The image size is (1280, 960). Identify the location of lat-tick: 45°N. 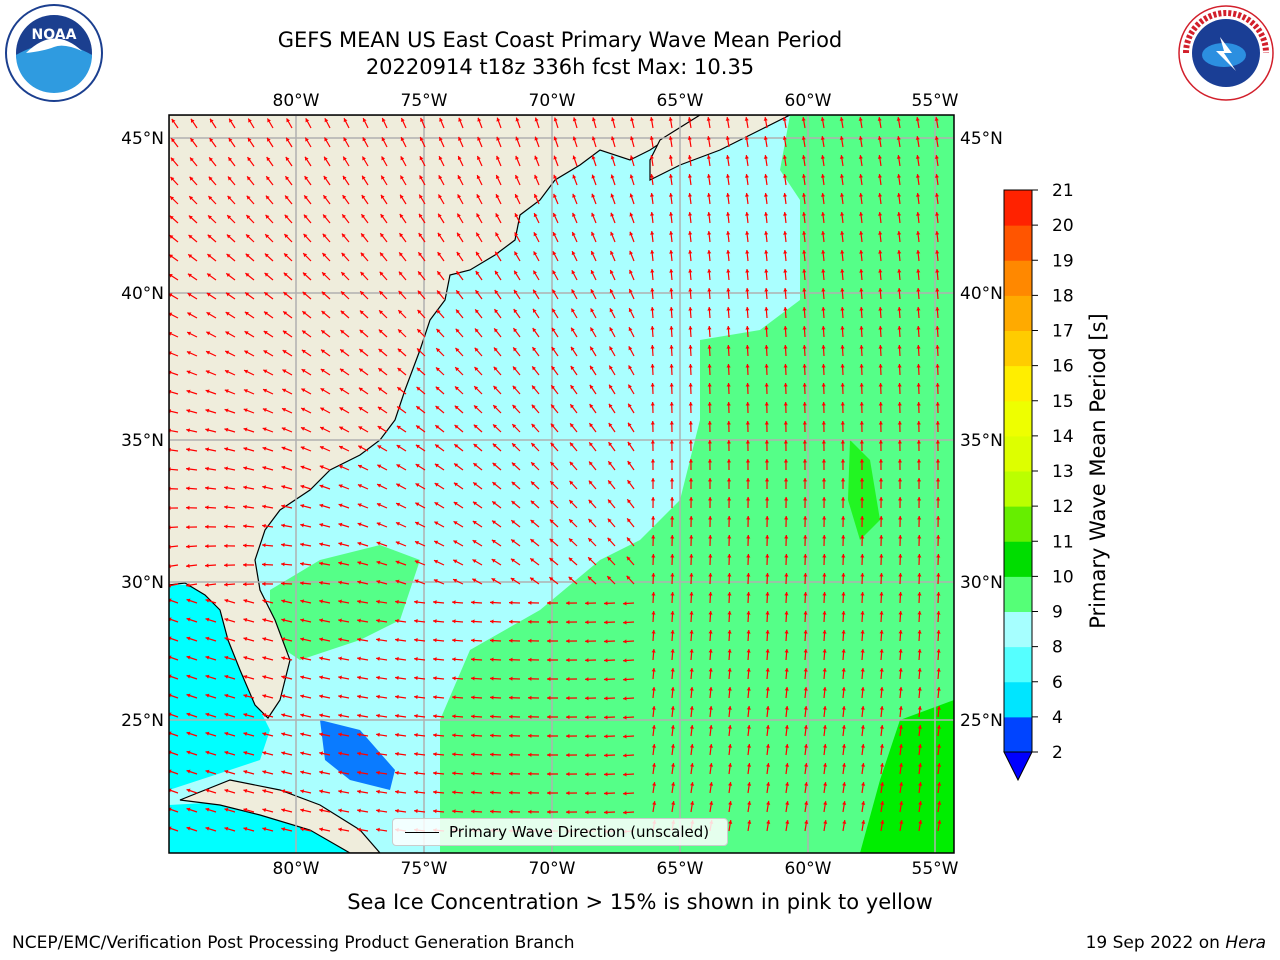
(981, 139).